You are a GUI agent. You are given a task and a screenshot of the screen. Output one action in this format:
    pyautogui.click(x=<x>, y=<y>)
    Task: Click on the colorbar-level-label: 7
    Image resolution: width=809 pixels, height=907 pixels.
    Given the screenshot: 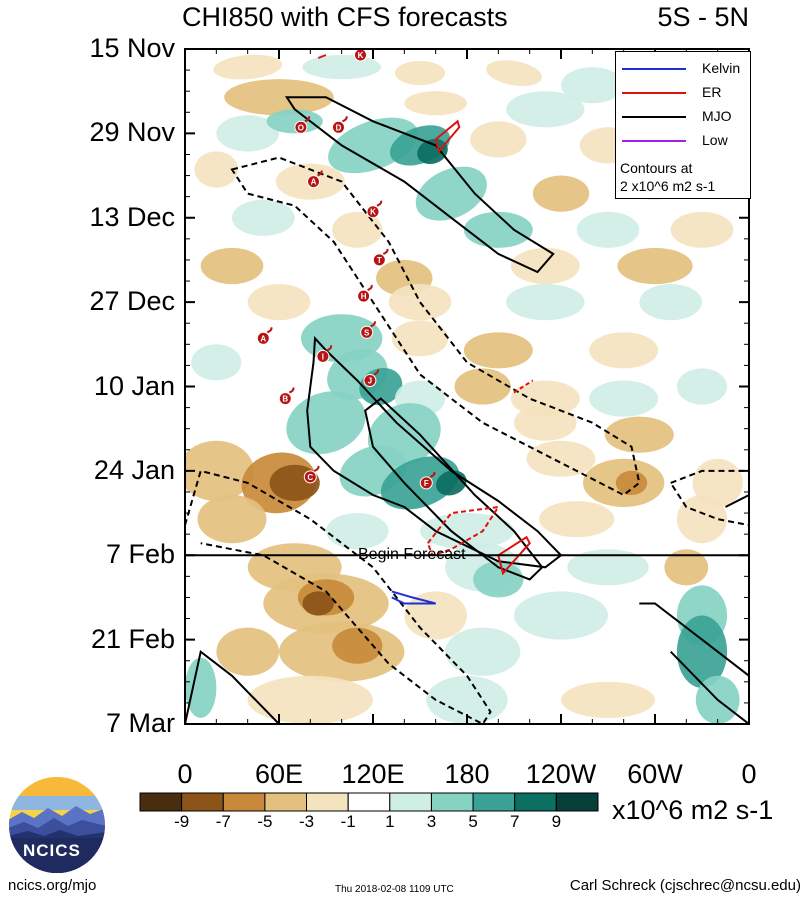 What is the action you would take?
    pyautogui.click(x=514, y=821)
    